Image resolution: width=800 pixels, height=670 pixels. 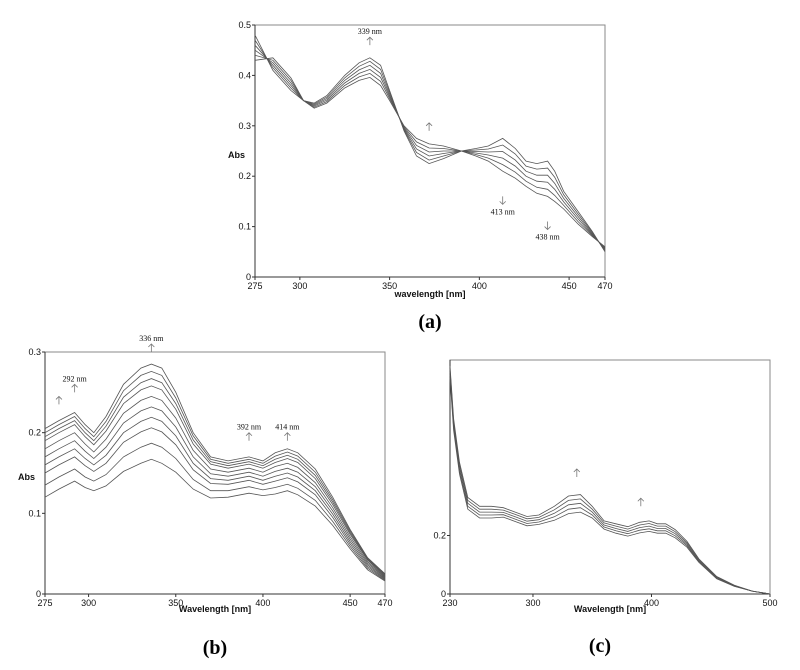 I want to click on y-tick-label-a-4: 0.4, so click(x=244, y=75).